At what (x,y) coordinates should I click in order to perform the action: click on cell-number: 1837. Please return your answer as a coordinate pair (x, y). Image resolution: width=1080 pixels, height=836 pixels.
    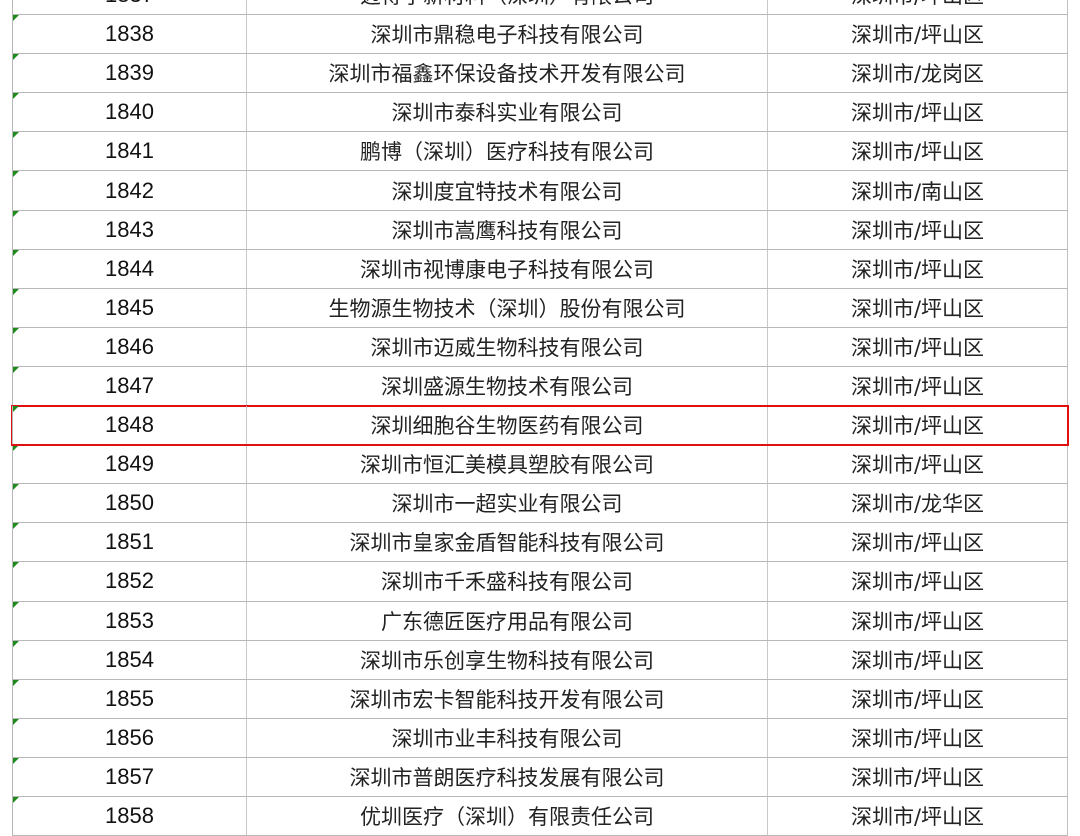
    Looking at the image, I should click on (129, 7).